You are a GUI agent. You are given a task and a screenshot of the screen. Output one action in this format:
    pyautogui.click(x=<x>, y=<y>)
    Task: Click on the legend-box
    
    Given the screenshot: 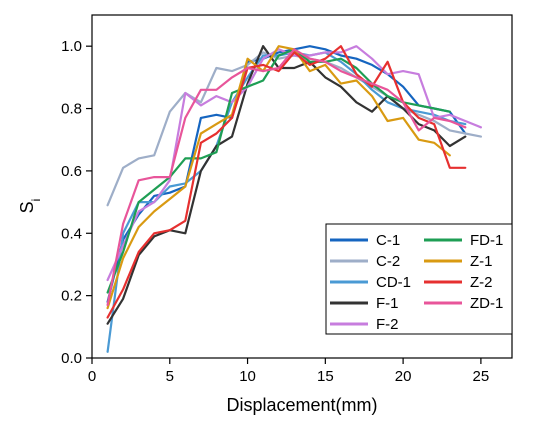 What is the action you would take?
    pyautogui.click(x=419, y=279)
    